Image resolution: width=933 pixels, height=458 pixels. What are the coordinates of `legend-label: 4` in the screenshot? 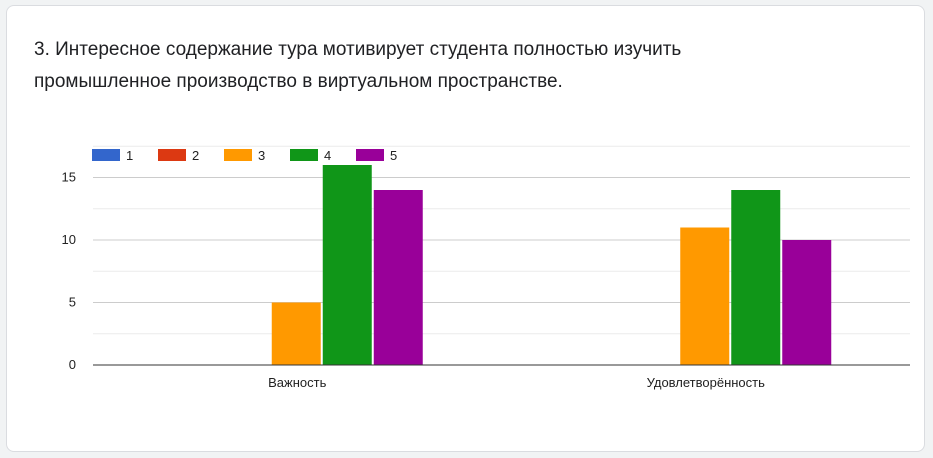 It's located at (327, 155).